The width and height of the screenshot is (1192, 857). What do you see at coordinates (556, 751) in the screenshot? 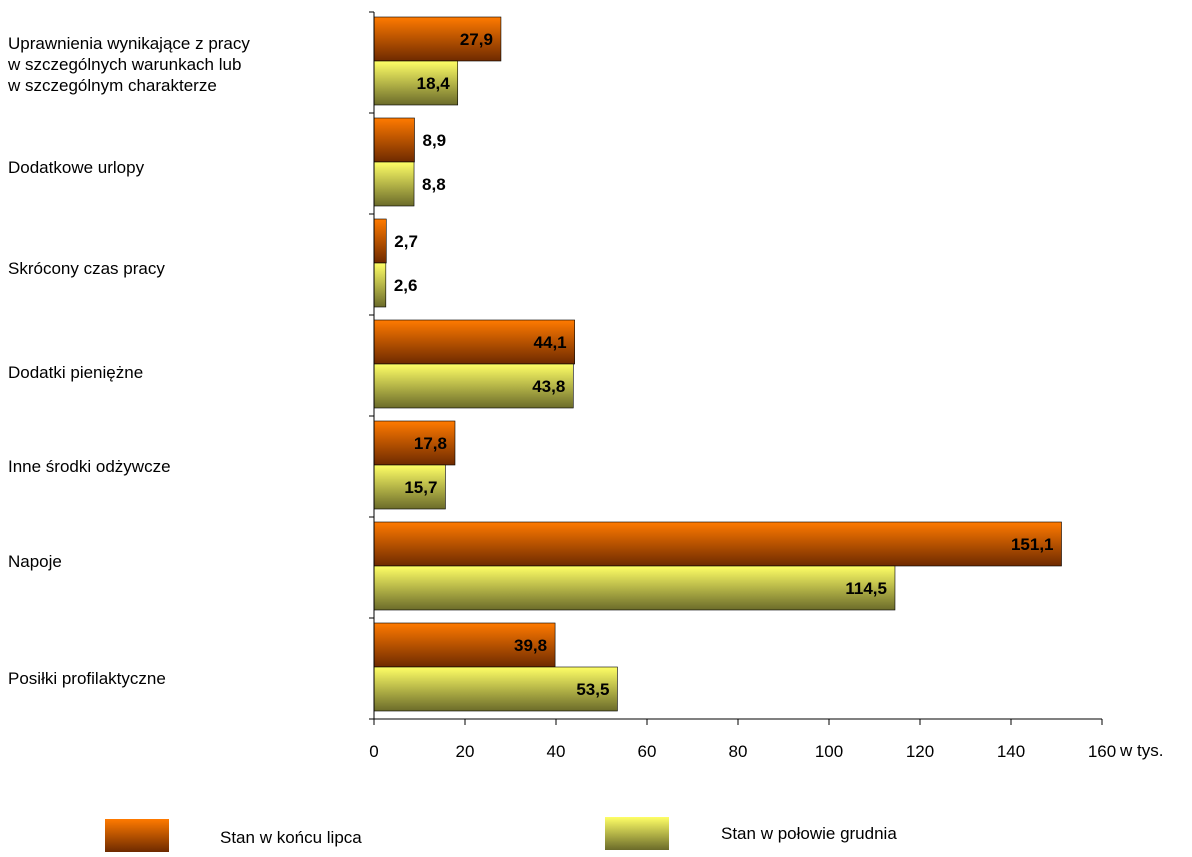
I see `x-tick-label-2: 40` at bounding box center [556, 751].